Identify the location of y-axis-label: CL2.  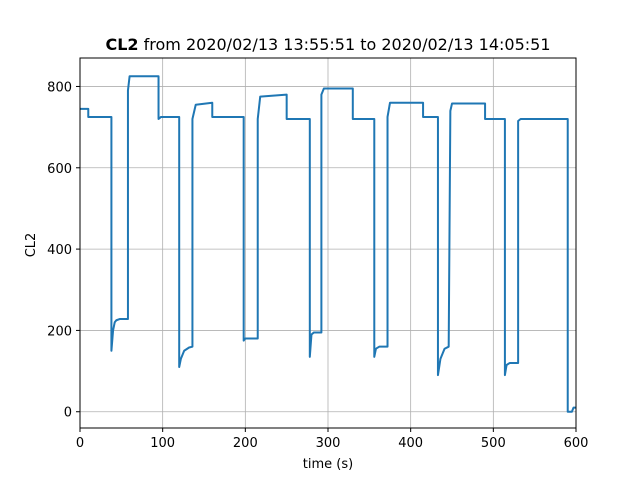
(31, 245).